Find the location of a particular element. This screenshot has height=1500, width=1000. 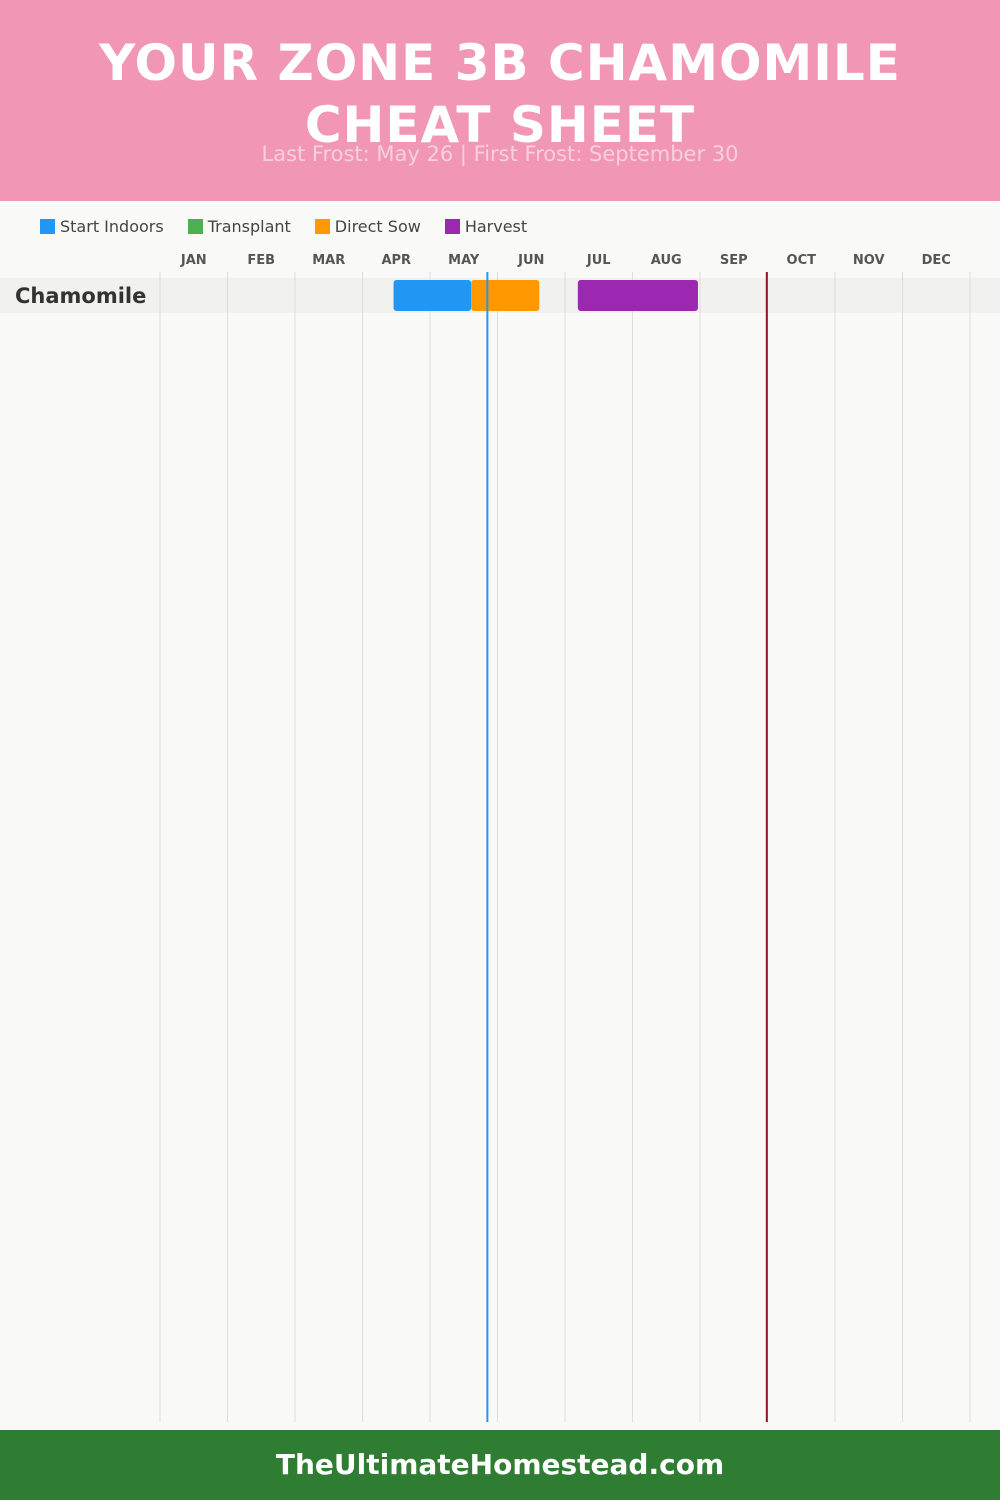

month-label-dec: DEC is located at coordinates (936, 260).